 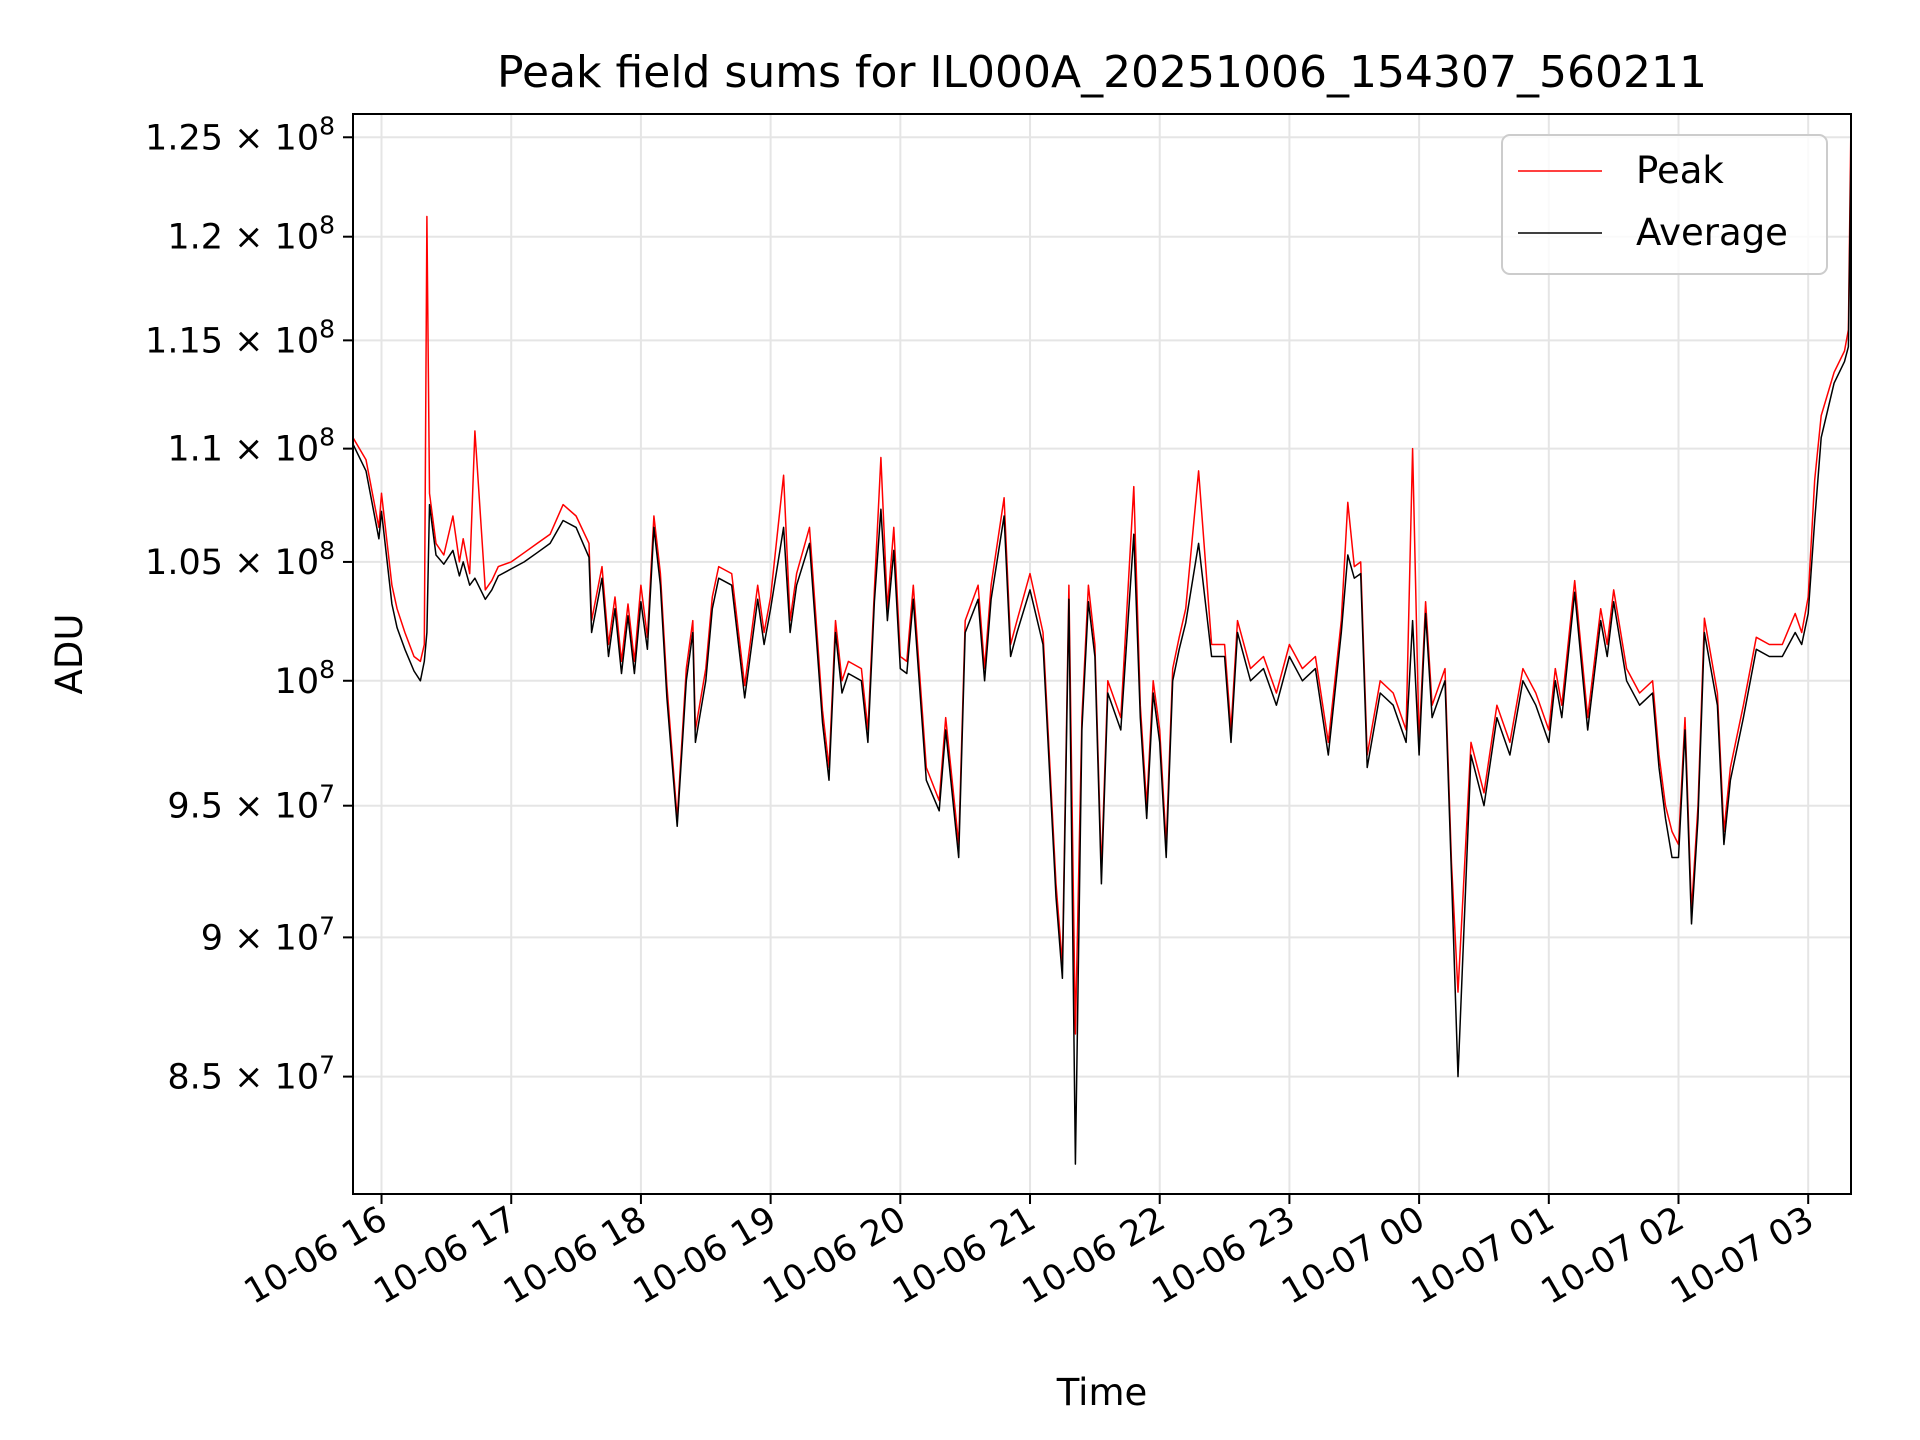 I want to click on y-axis-label: ADU, so click(x=69, y=654).